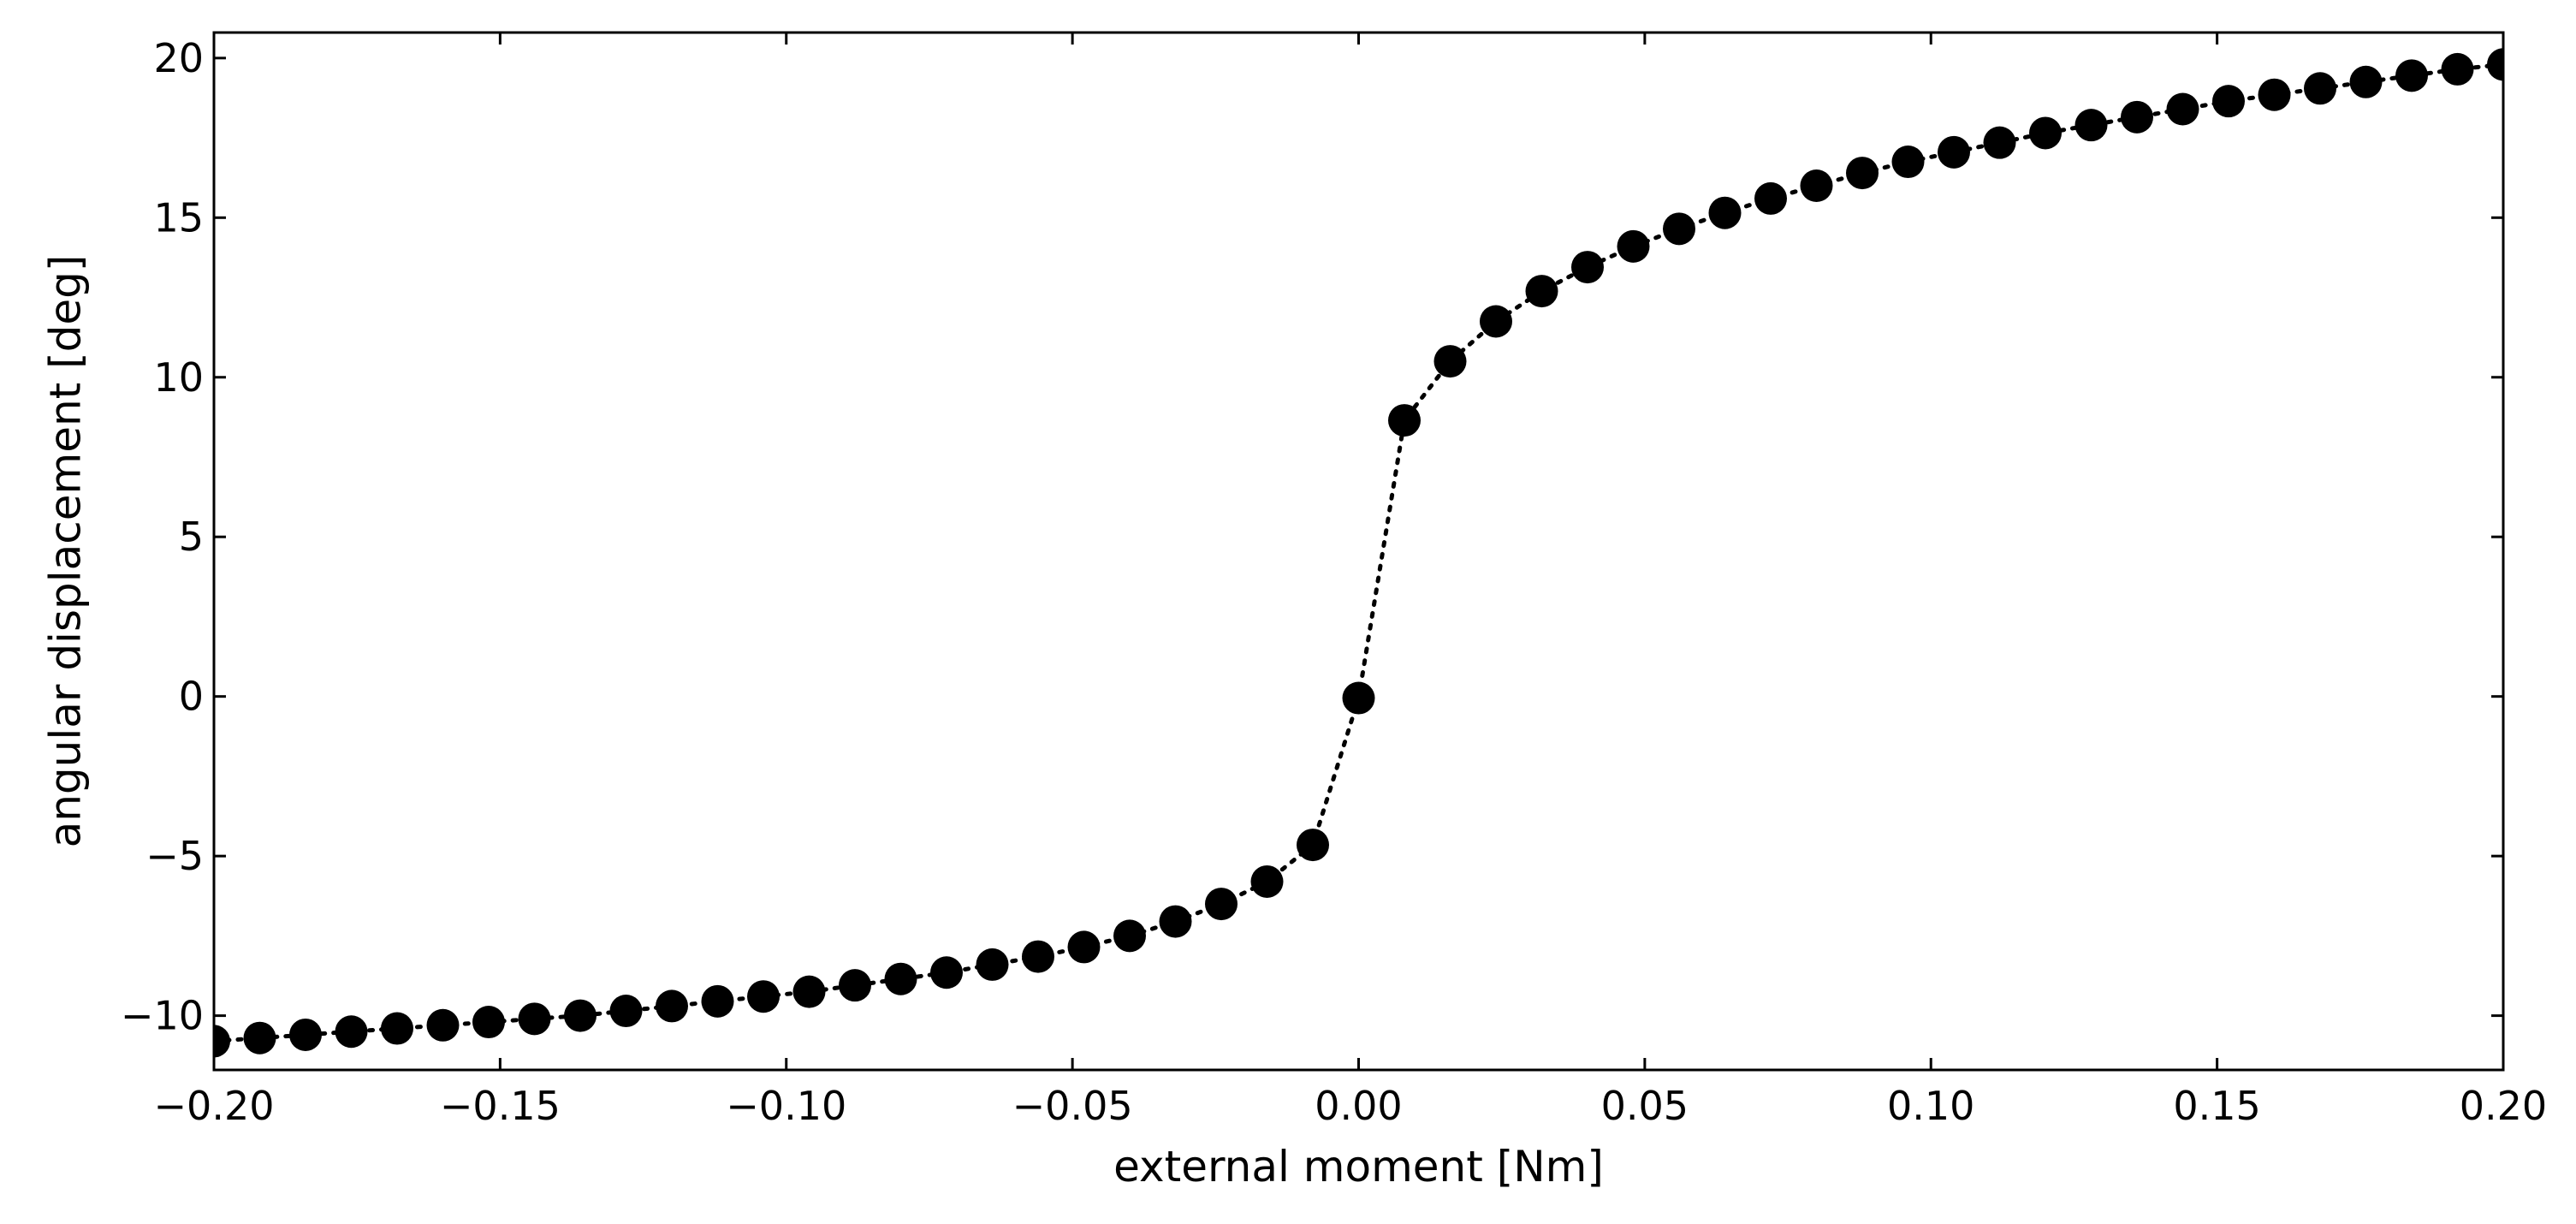 The width and height of the screenshot is (2576, 1224). I want to click on y-axis-label: angular displacement [deg], so click(66, 552).